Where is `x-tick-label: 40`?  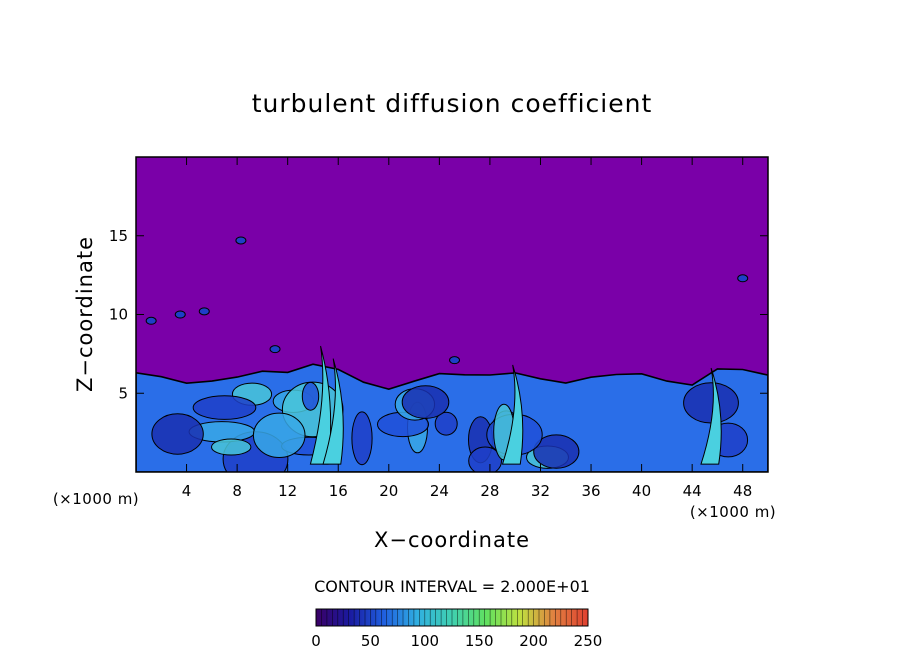
x-tick-label: 40 is located at coordinates (641, 491).